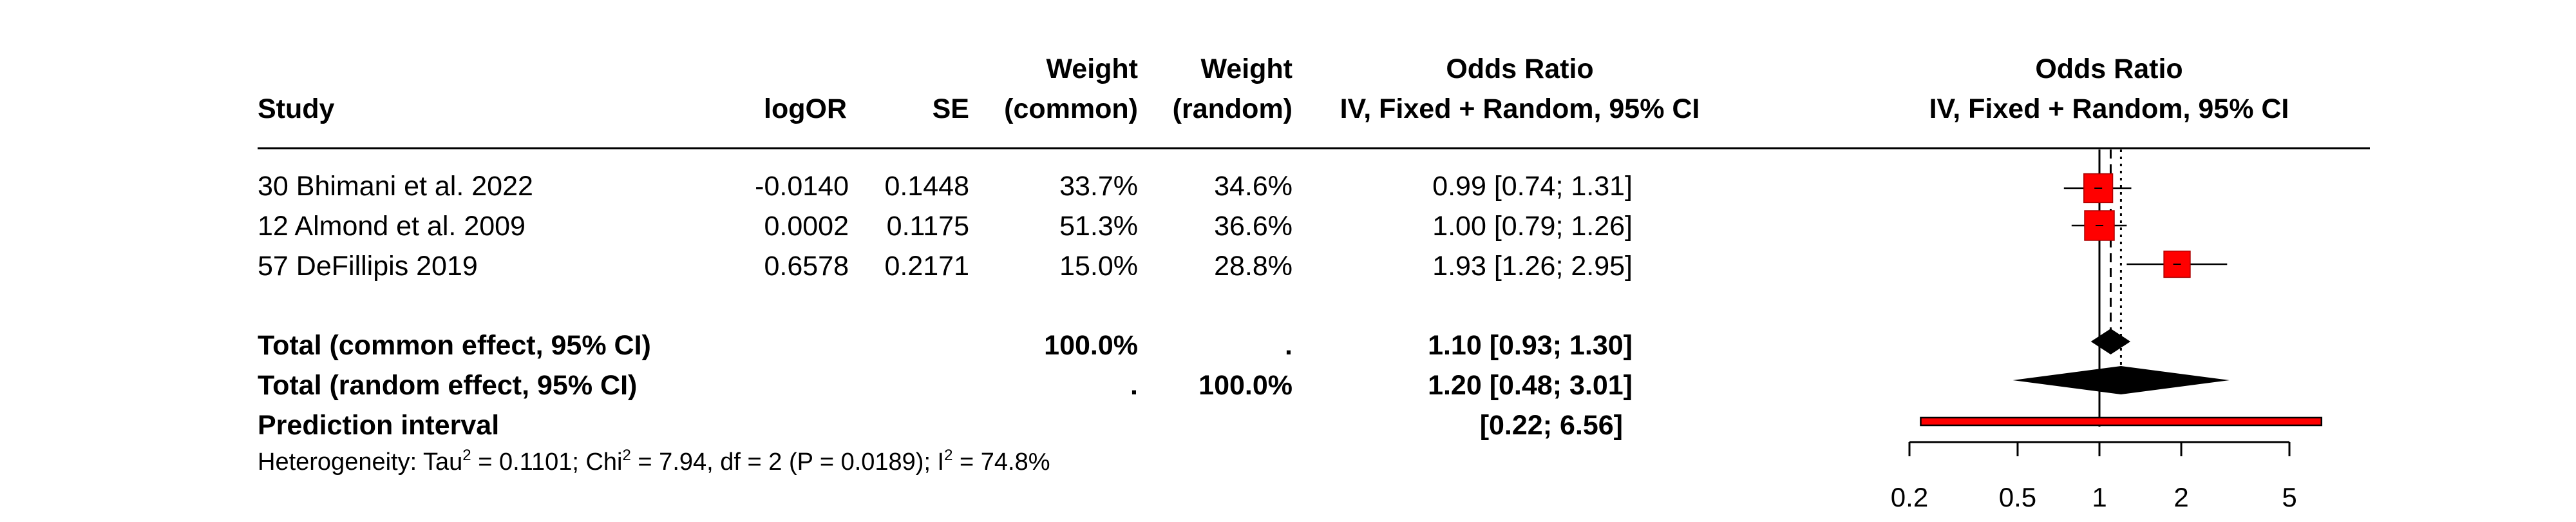 This screenshot has height=522, width=2576. I want to click on study-weight-random: 28.8%, so click(1254, 266).